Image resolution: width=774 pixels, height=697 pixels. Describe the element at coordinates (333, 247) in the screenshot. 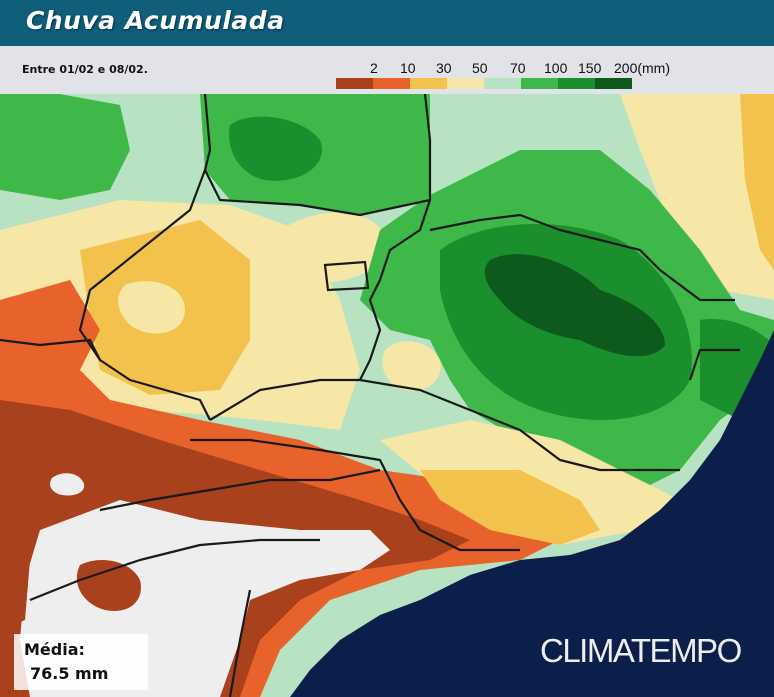

I see `rain-zone-center-cream` at that location.